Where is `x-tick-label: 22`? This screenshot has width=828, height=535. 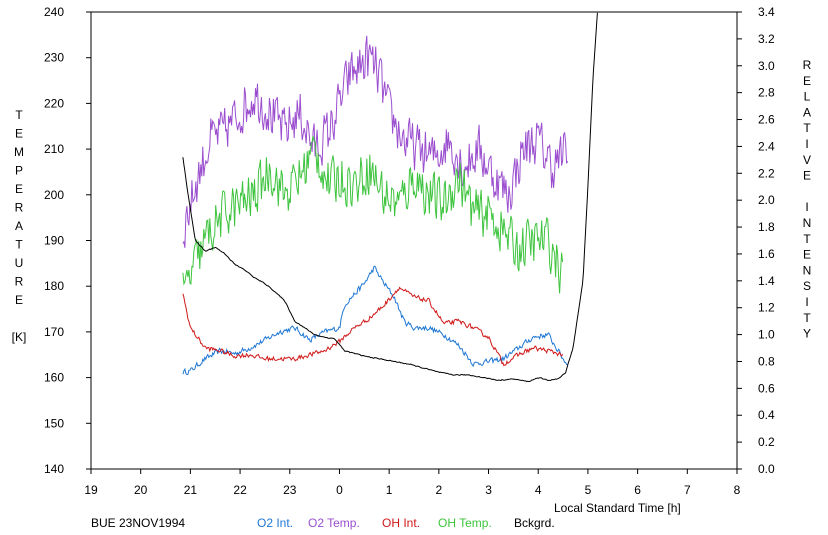
x-tick-label: 22 is located at coordinates (240, 490).